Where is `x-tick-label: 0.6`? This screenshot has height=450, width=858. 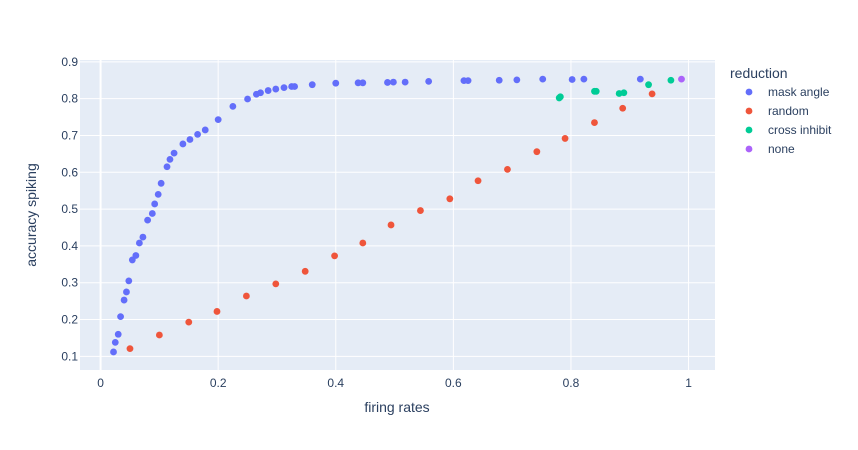 x-tick-label: 0.6 is located at coordinates (453, 383).